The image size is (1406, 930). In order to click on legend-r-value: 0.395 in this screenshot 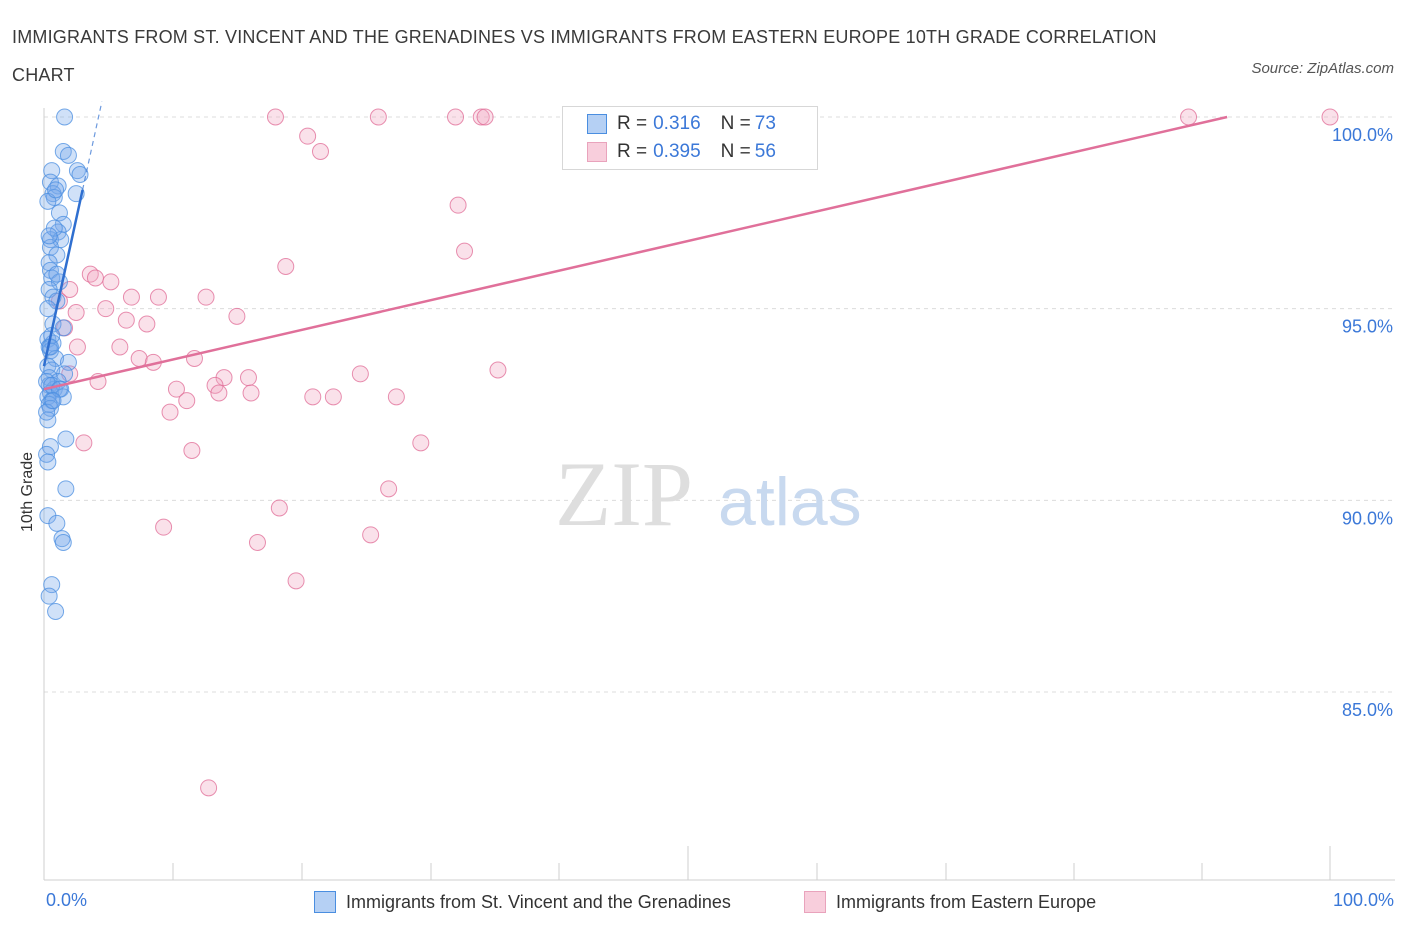, I will do `click(677, 151)`.